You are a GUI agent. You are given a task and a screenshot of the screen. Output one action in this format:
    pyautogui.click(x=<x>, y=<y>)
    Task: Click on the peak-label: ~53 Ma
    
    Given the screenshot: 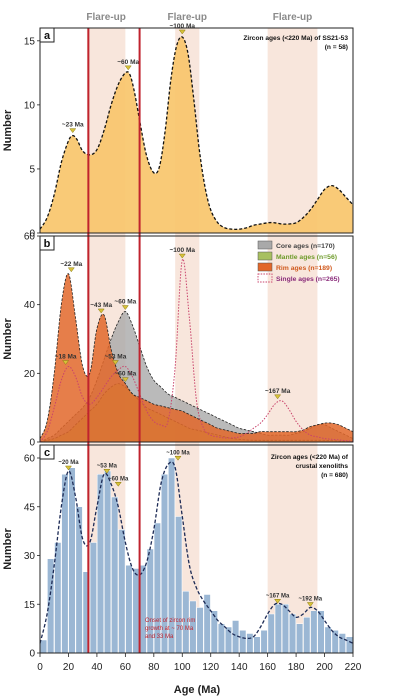 What is the action you would take?
    pyautogui.click(x=107, y=466)
    